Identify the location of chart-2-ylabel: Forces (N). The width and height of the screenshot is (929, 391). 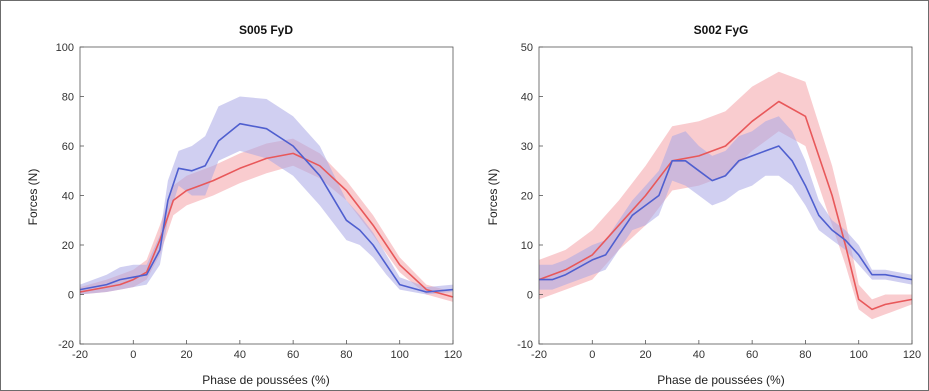
(493, 197).